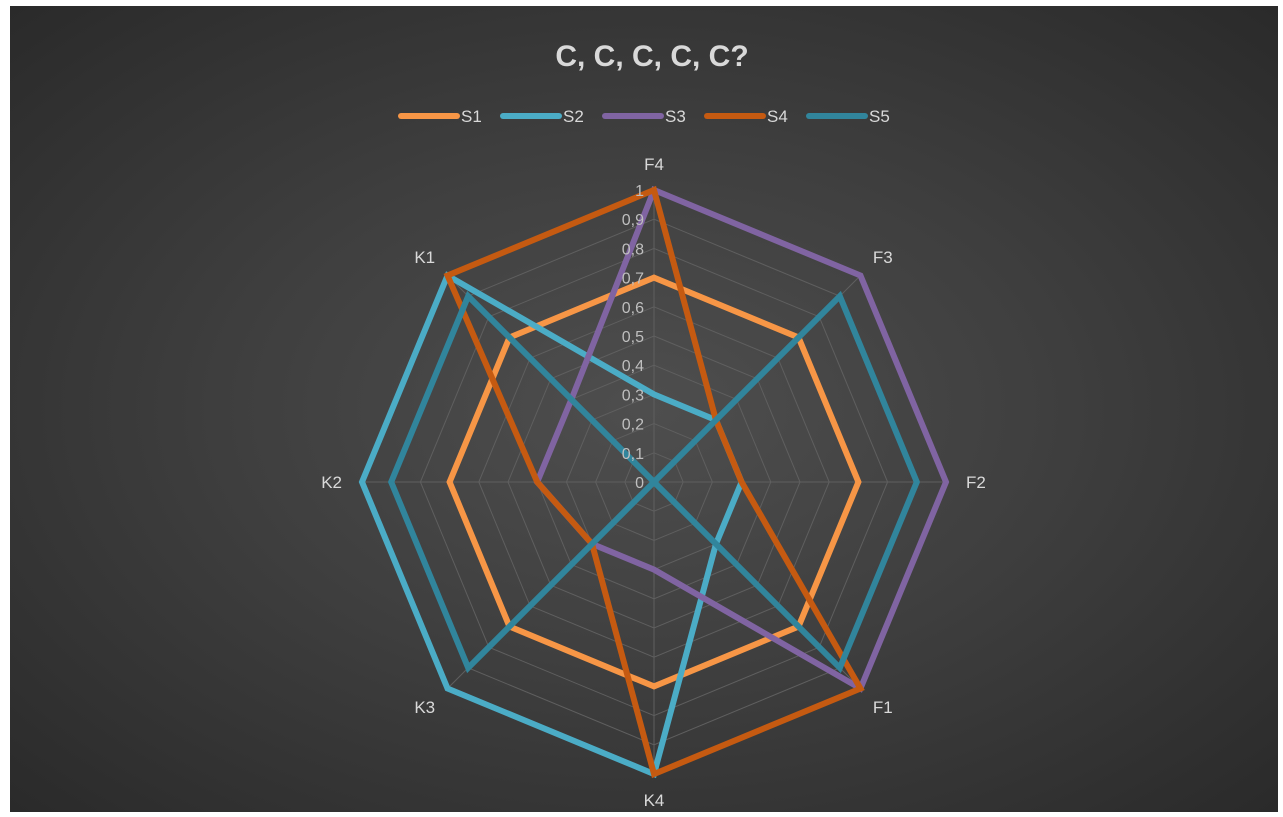  What do you see at coordinates (424, 257) in the screenshot?
I see `category-label-k1: K1` at bounding box center [424, 257].